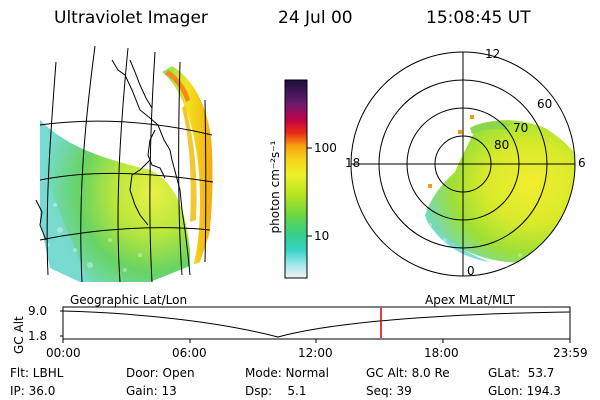 This screenshot has height=400, width=600. I want to click on glon-readout: GLon: 194.3, so click(524, 391).